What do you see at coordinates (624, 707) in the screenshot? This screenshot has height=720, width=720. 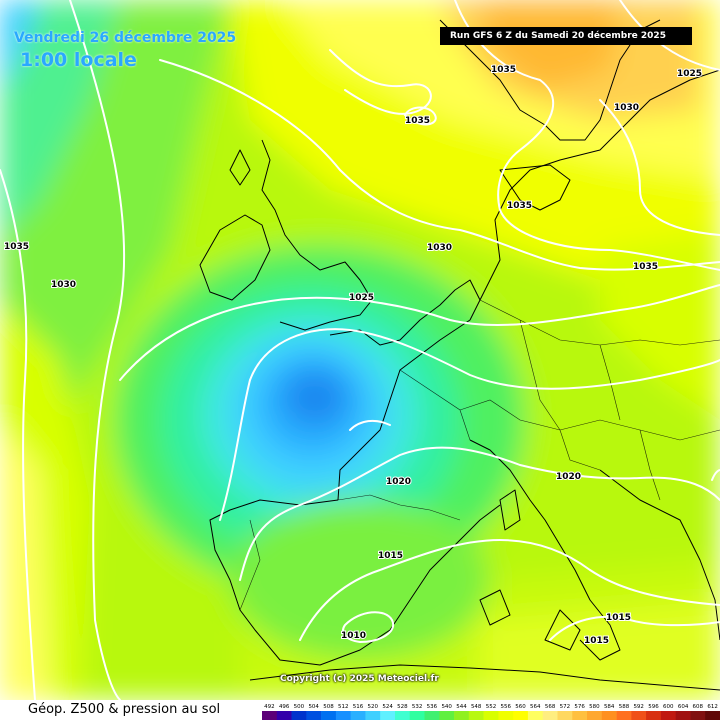 I see `legend-tick-label: 588` at bounding box center [624, 707].